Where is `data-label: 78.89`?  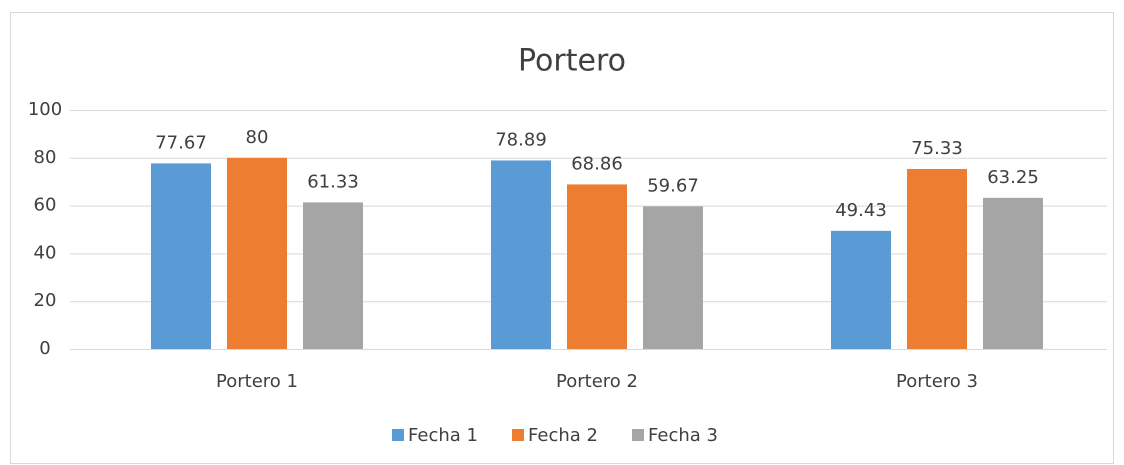
data-label: 78.89 is located at coordinates (521, 139).